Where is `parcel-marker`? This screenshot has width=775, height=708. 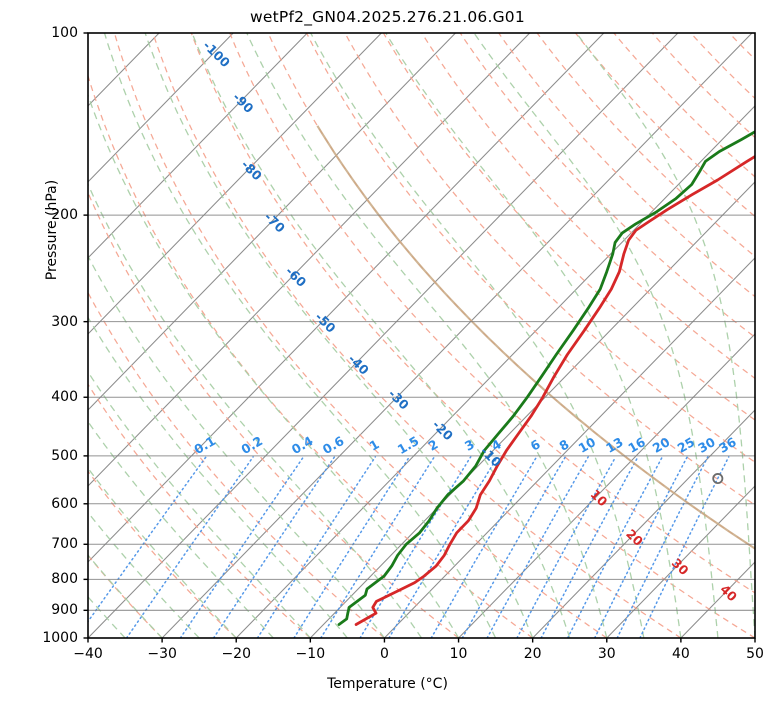 parcel-marker is located at coordinates (718, 479).